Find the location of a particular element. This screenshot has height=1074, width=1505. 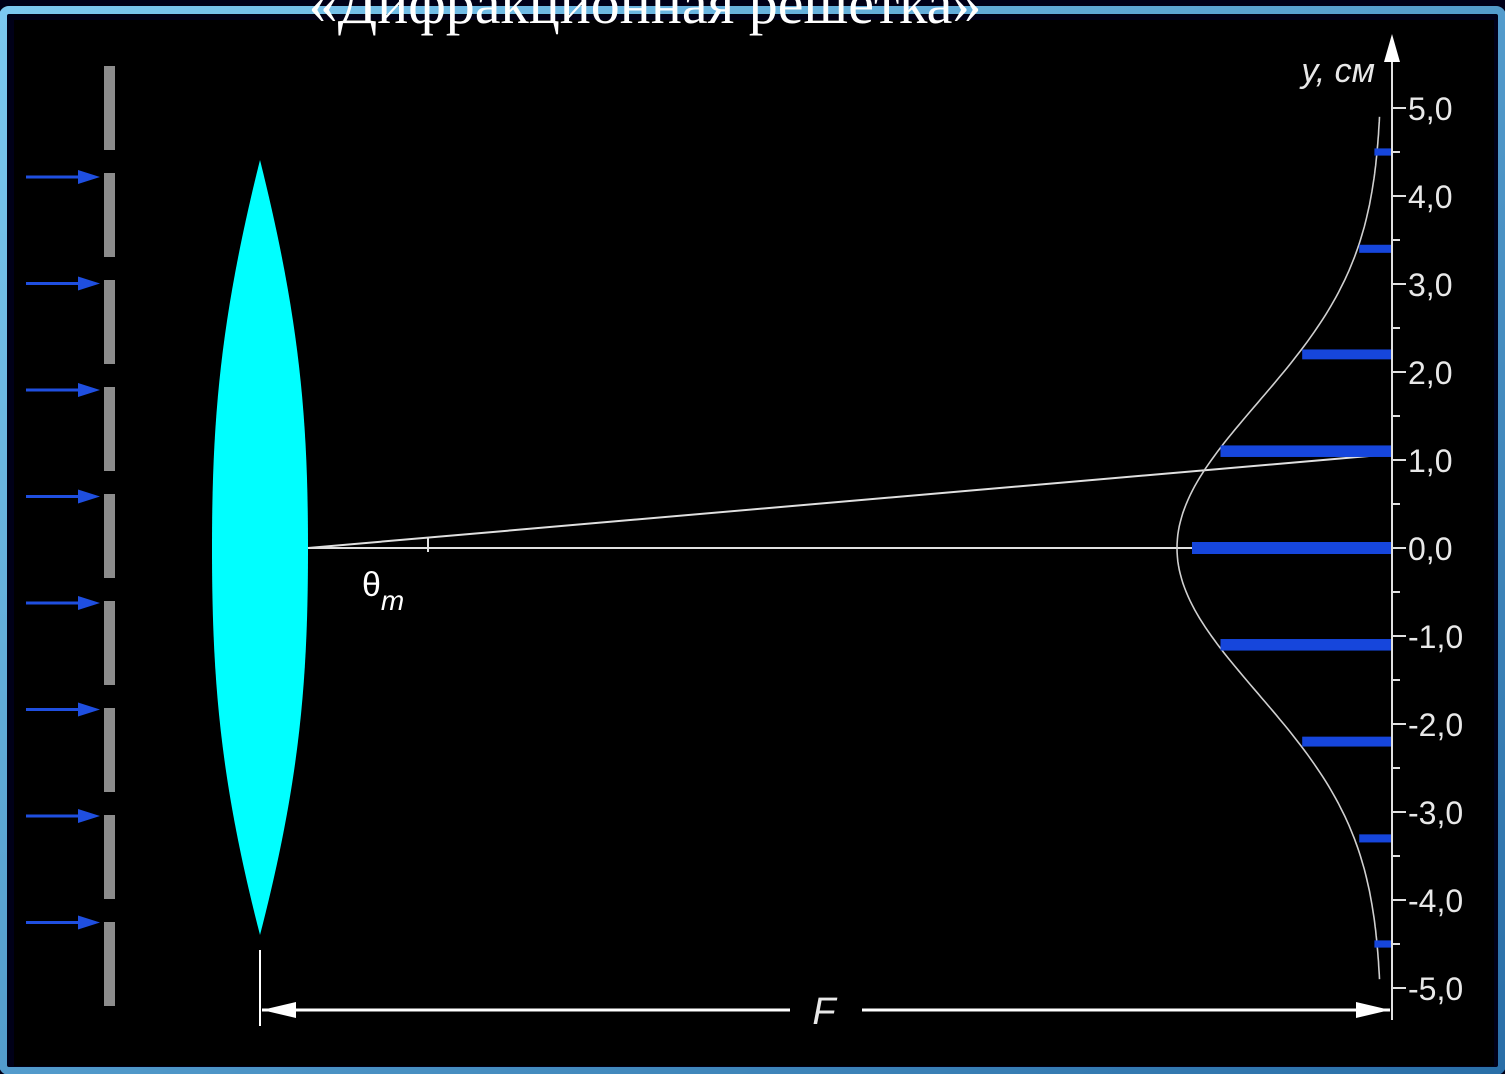

focal-arrow-right is located at coordinates (1373, 1010).